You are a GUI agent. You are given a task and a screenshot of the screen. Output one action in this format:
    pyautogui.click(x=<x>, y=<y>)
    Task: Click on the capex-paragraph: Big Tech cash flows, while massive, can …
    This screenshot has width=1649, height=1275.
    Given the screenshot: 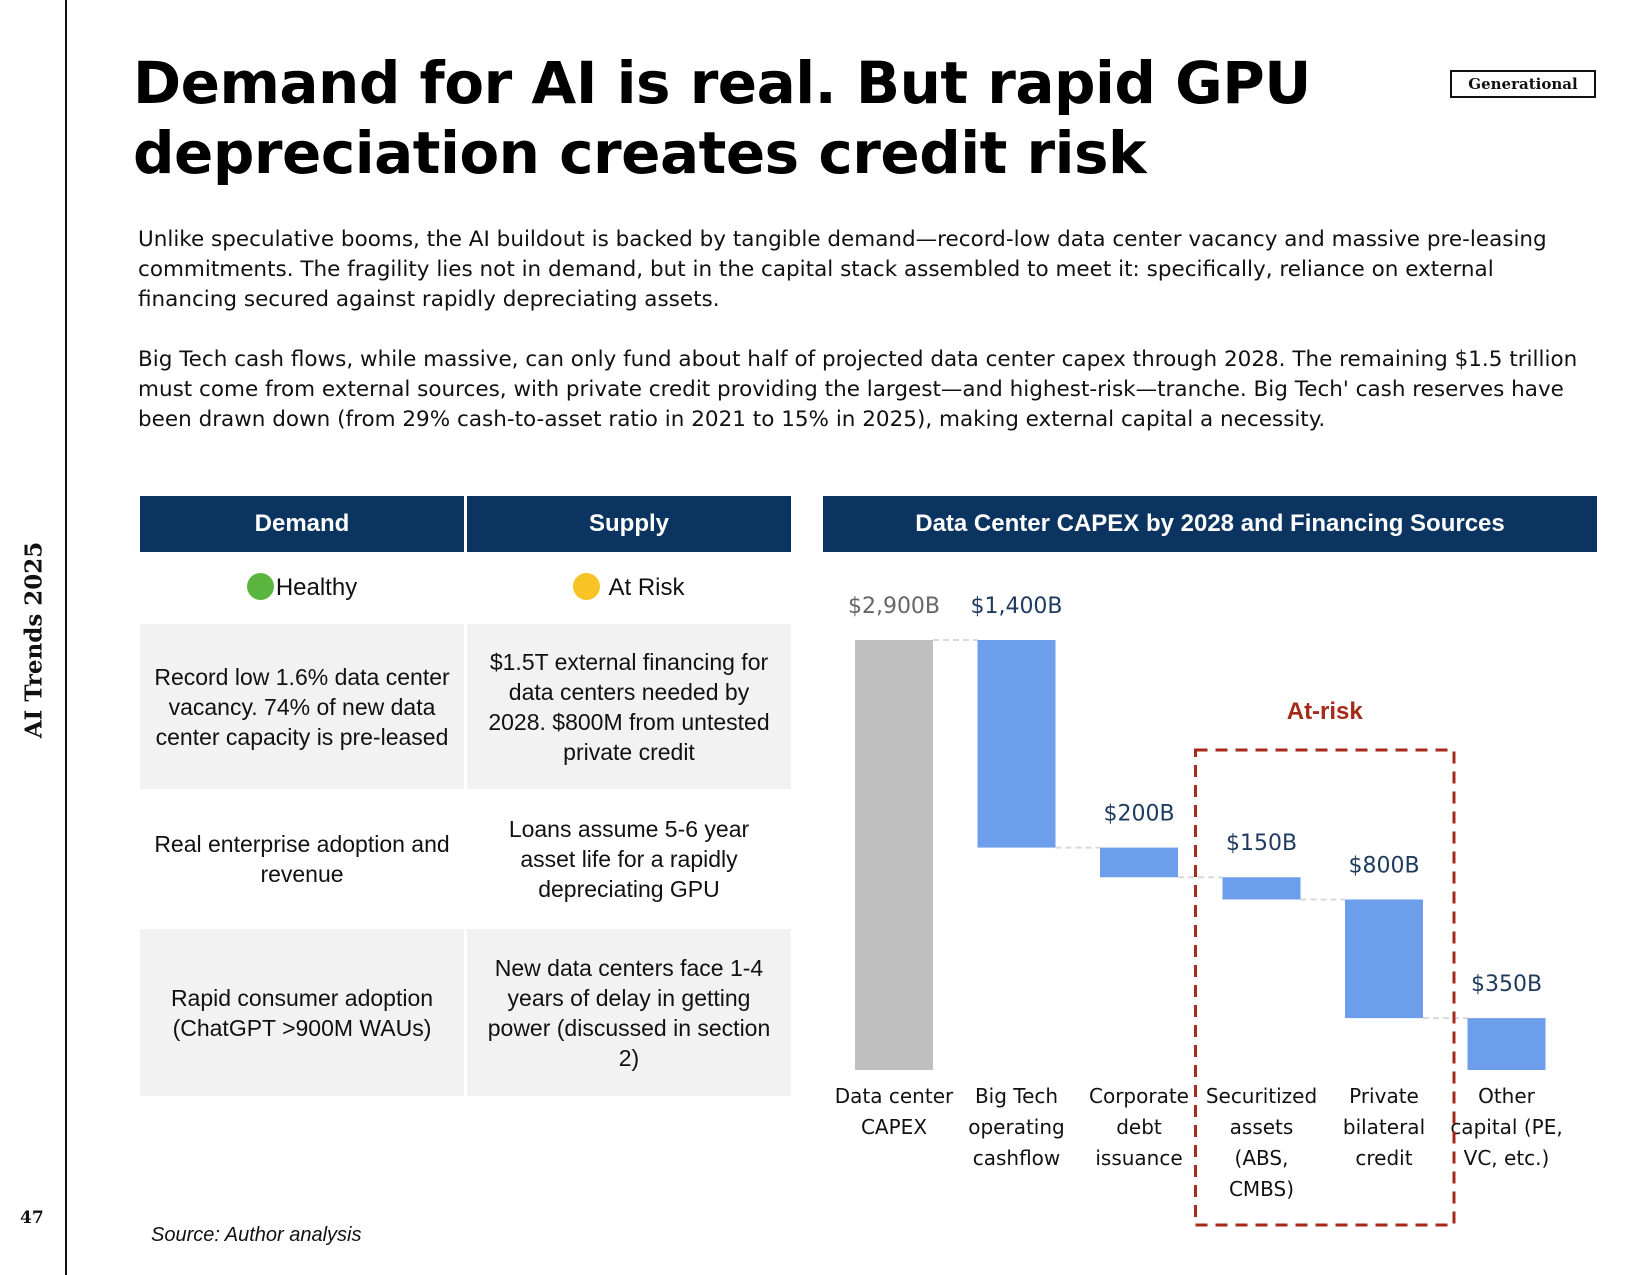 What is the action you would take?
    pyautogui.click(x=858, y=389)
    